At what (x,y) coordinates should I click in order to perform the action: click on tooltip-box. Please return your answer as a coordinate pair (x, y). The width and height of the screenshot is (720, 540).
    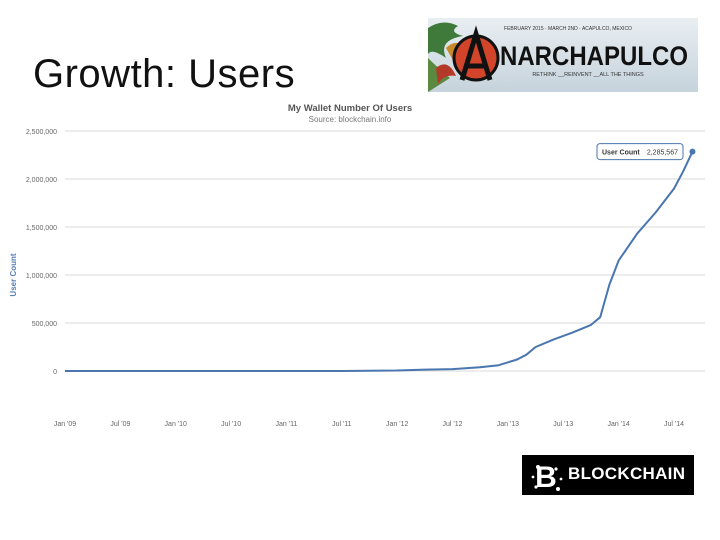
    Looking at the image, I should click on (640, 152).